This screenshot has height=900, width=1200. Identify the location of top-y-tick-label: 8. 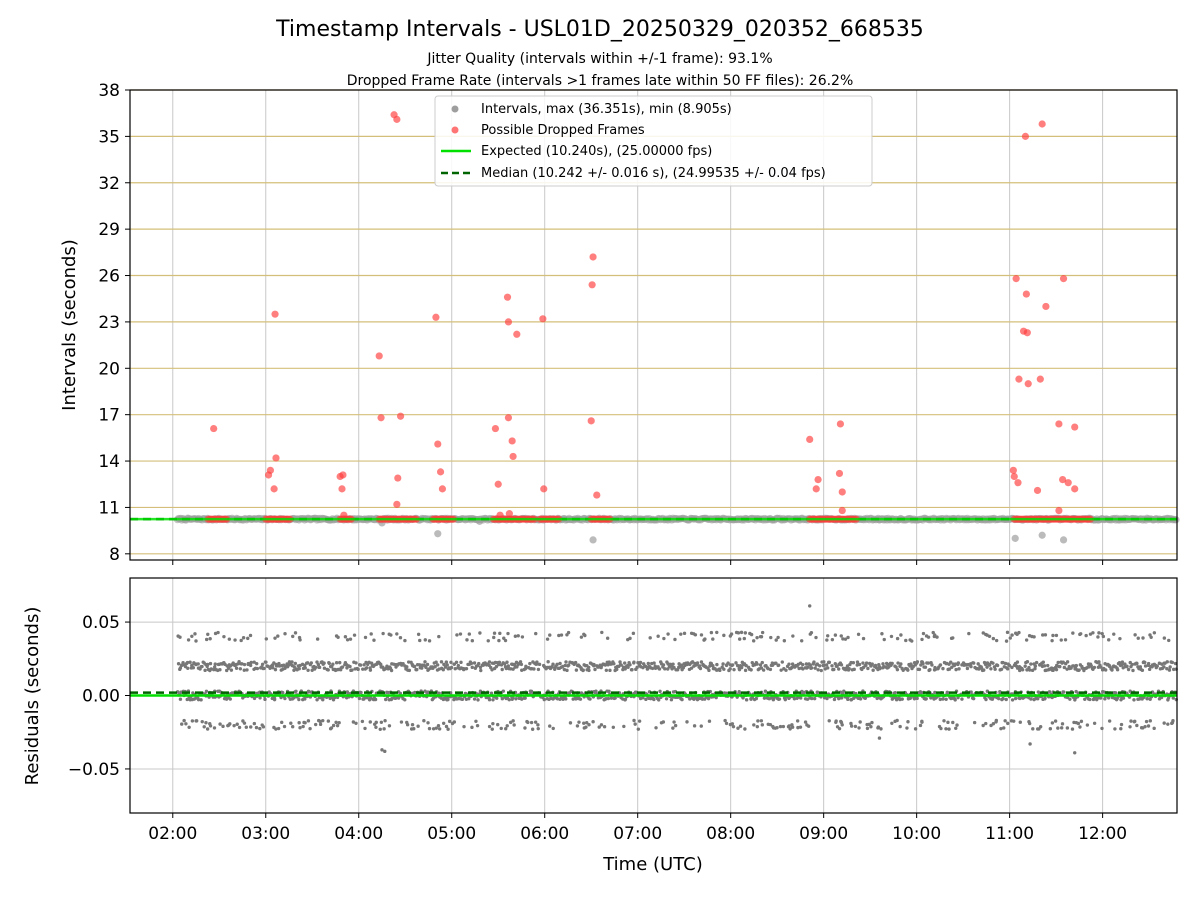
(114, 555).